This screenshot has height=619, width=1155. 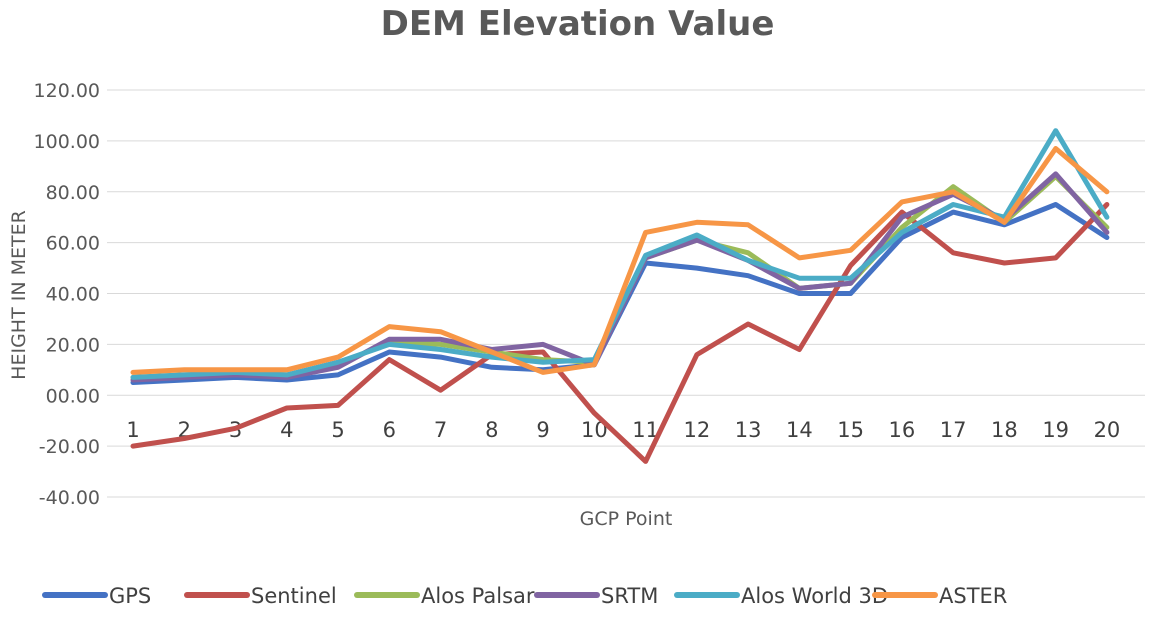 What do you see at coordinates (626, 519) in the screenshot?
I see `x-axis-label: GCP Point` at bounding box center [626, 519].